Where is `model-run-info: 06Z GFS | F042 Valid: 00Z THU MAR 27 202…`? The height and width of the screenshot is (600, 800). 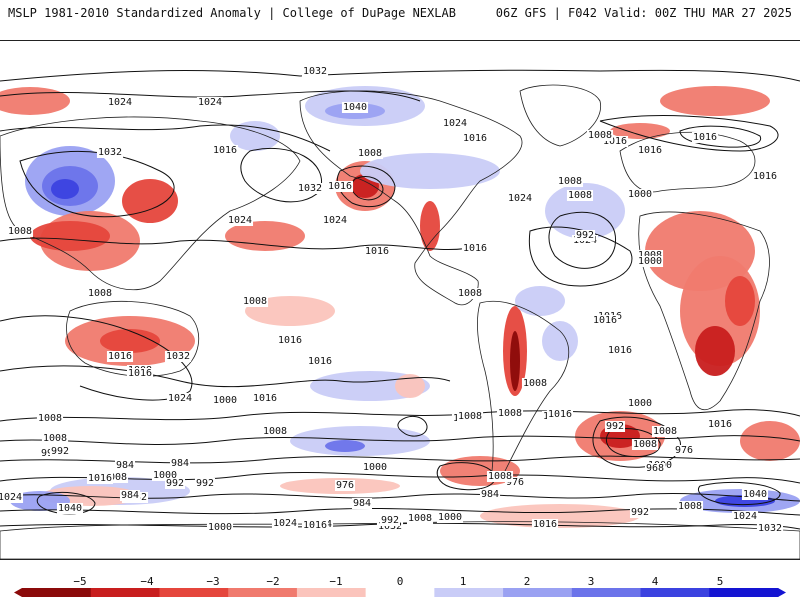
model-run-info: 06Z GFS | F042 Valid: 00Z THU MAR 27 202… is located at coordinates (643, 13).